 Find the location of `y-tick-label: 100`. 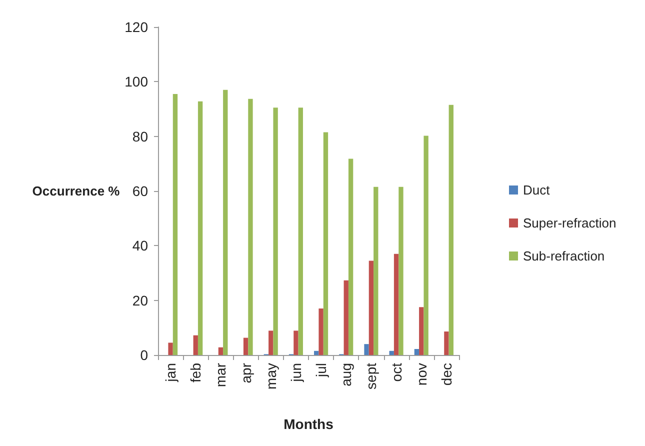

y-tick-label: 100 is located at coordinates (136, 82).